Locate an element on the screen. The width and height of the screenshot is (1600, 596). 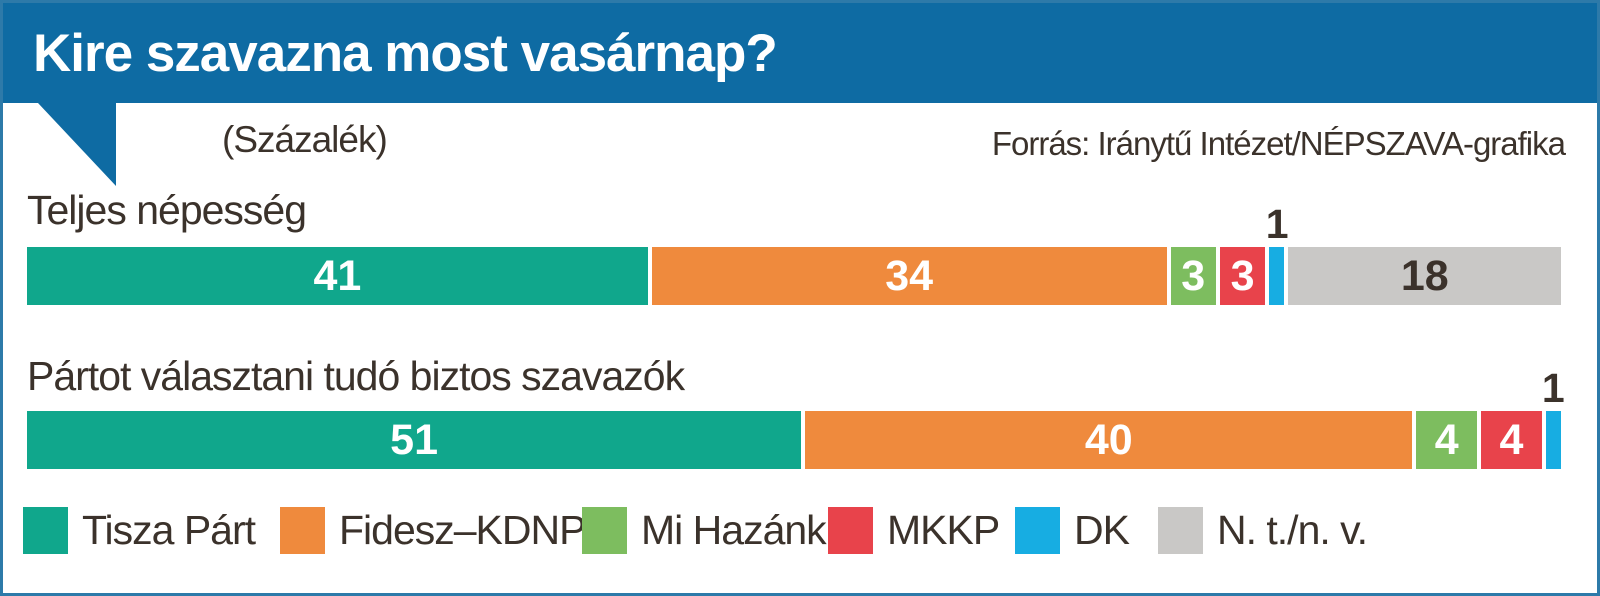
legend-item-mkkp: MKKP is located at coordinates (914, 530).